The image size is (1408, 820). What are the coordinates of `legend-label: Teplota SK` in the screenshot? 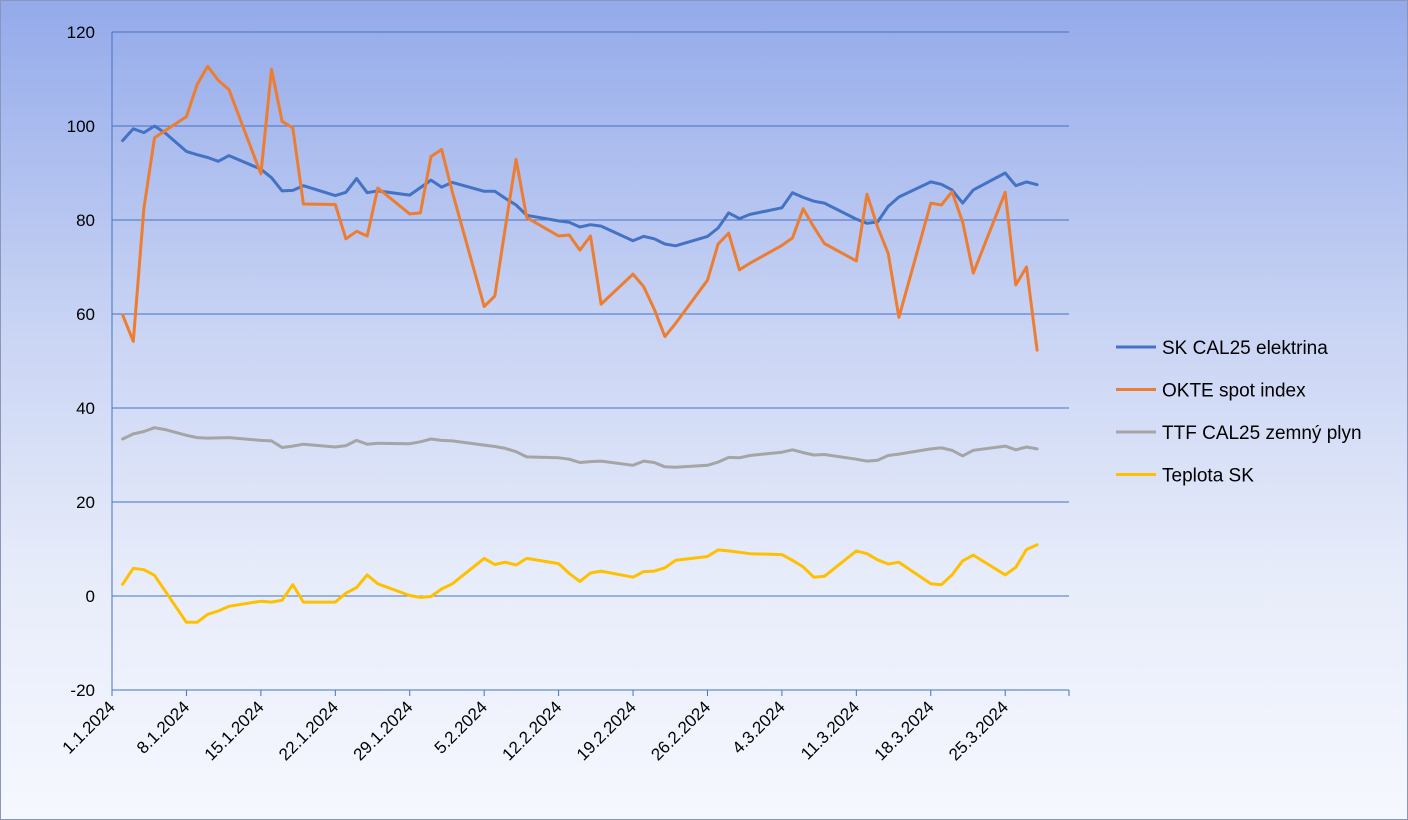 It's located at (1208, 476).